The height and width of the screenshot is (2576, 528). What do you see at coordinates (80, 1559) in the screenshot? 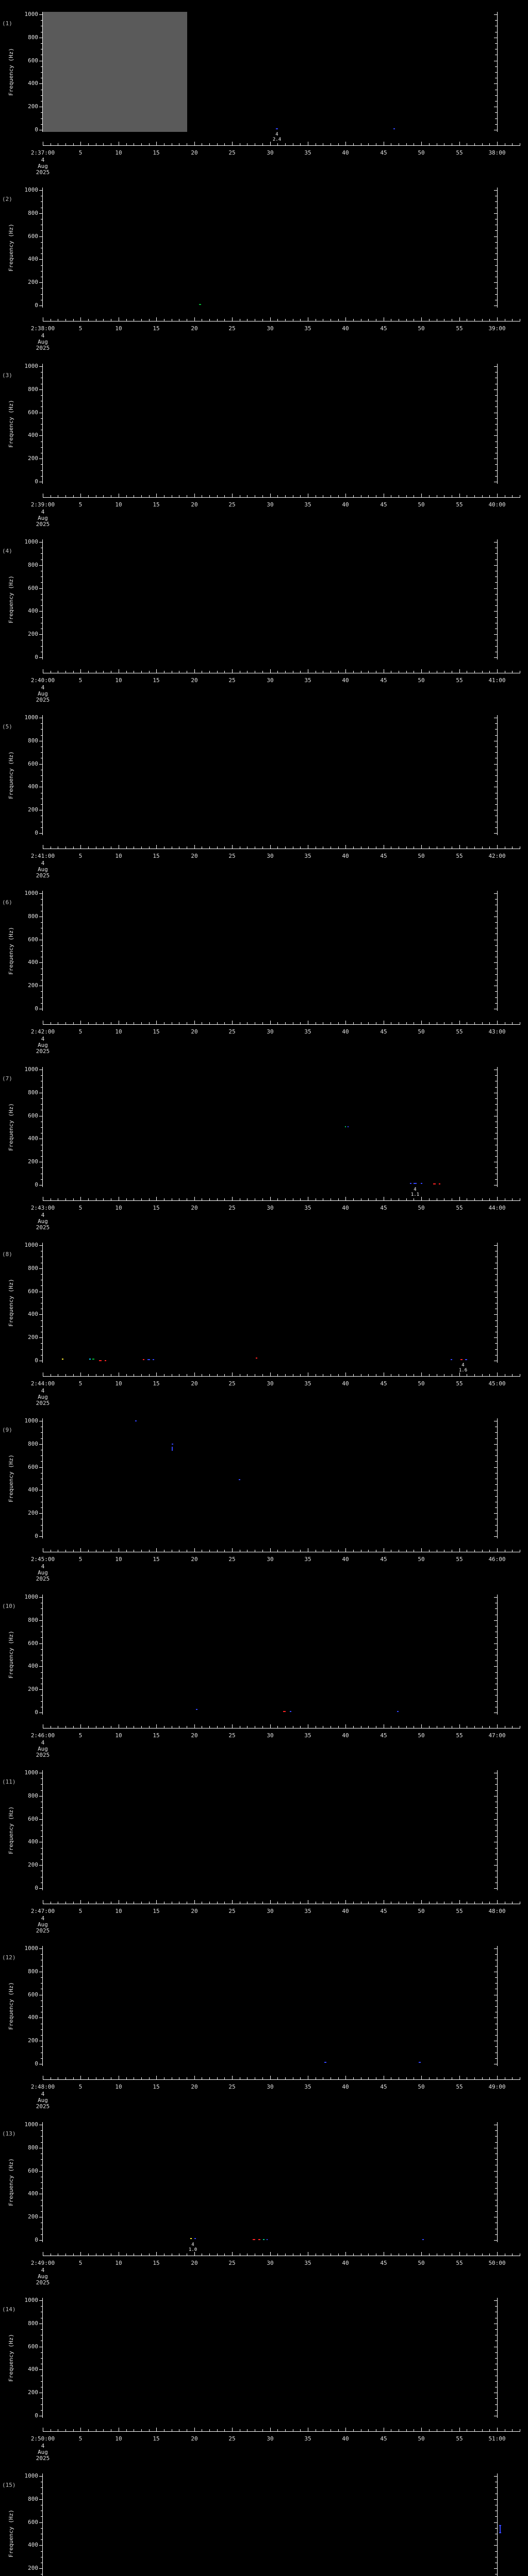
I see `x-tick-label: 5` at bounding box center [80, 1559].